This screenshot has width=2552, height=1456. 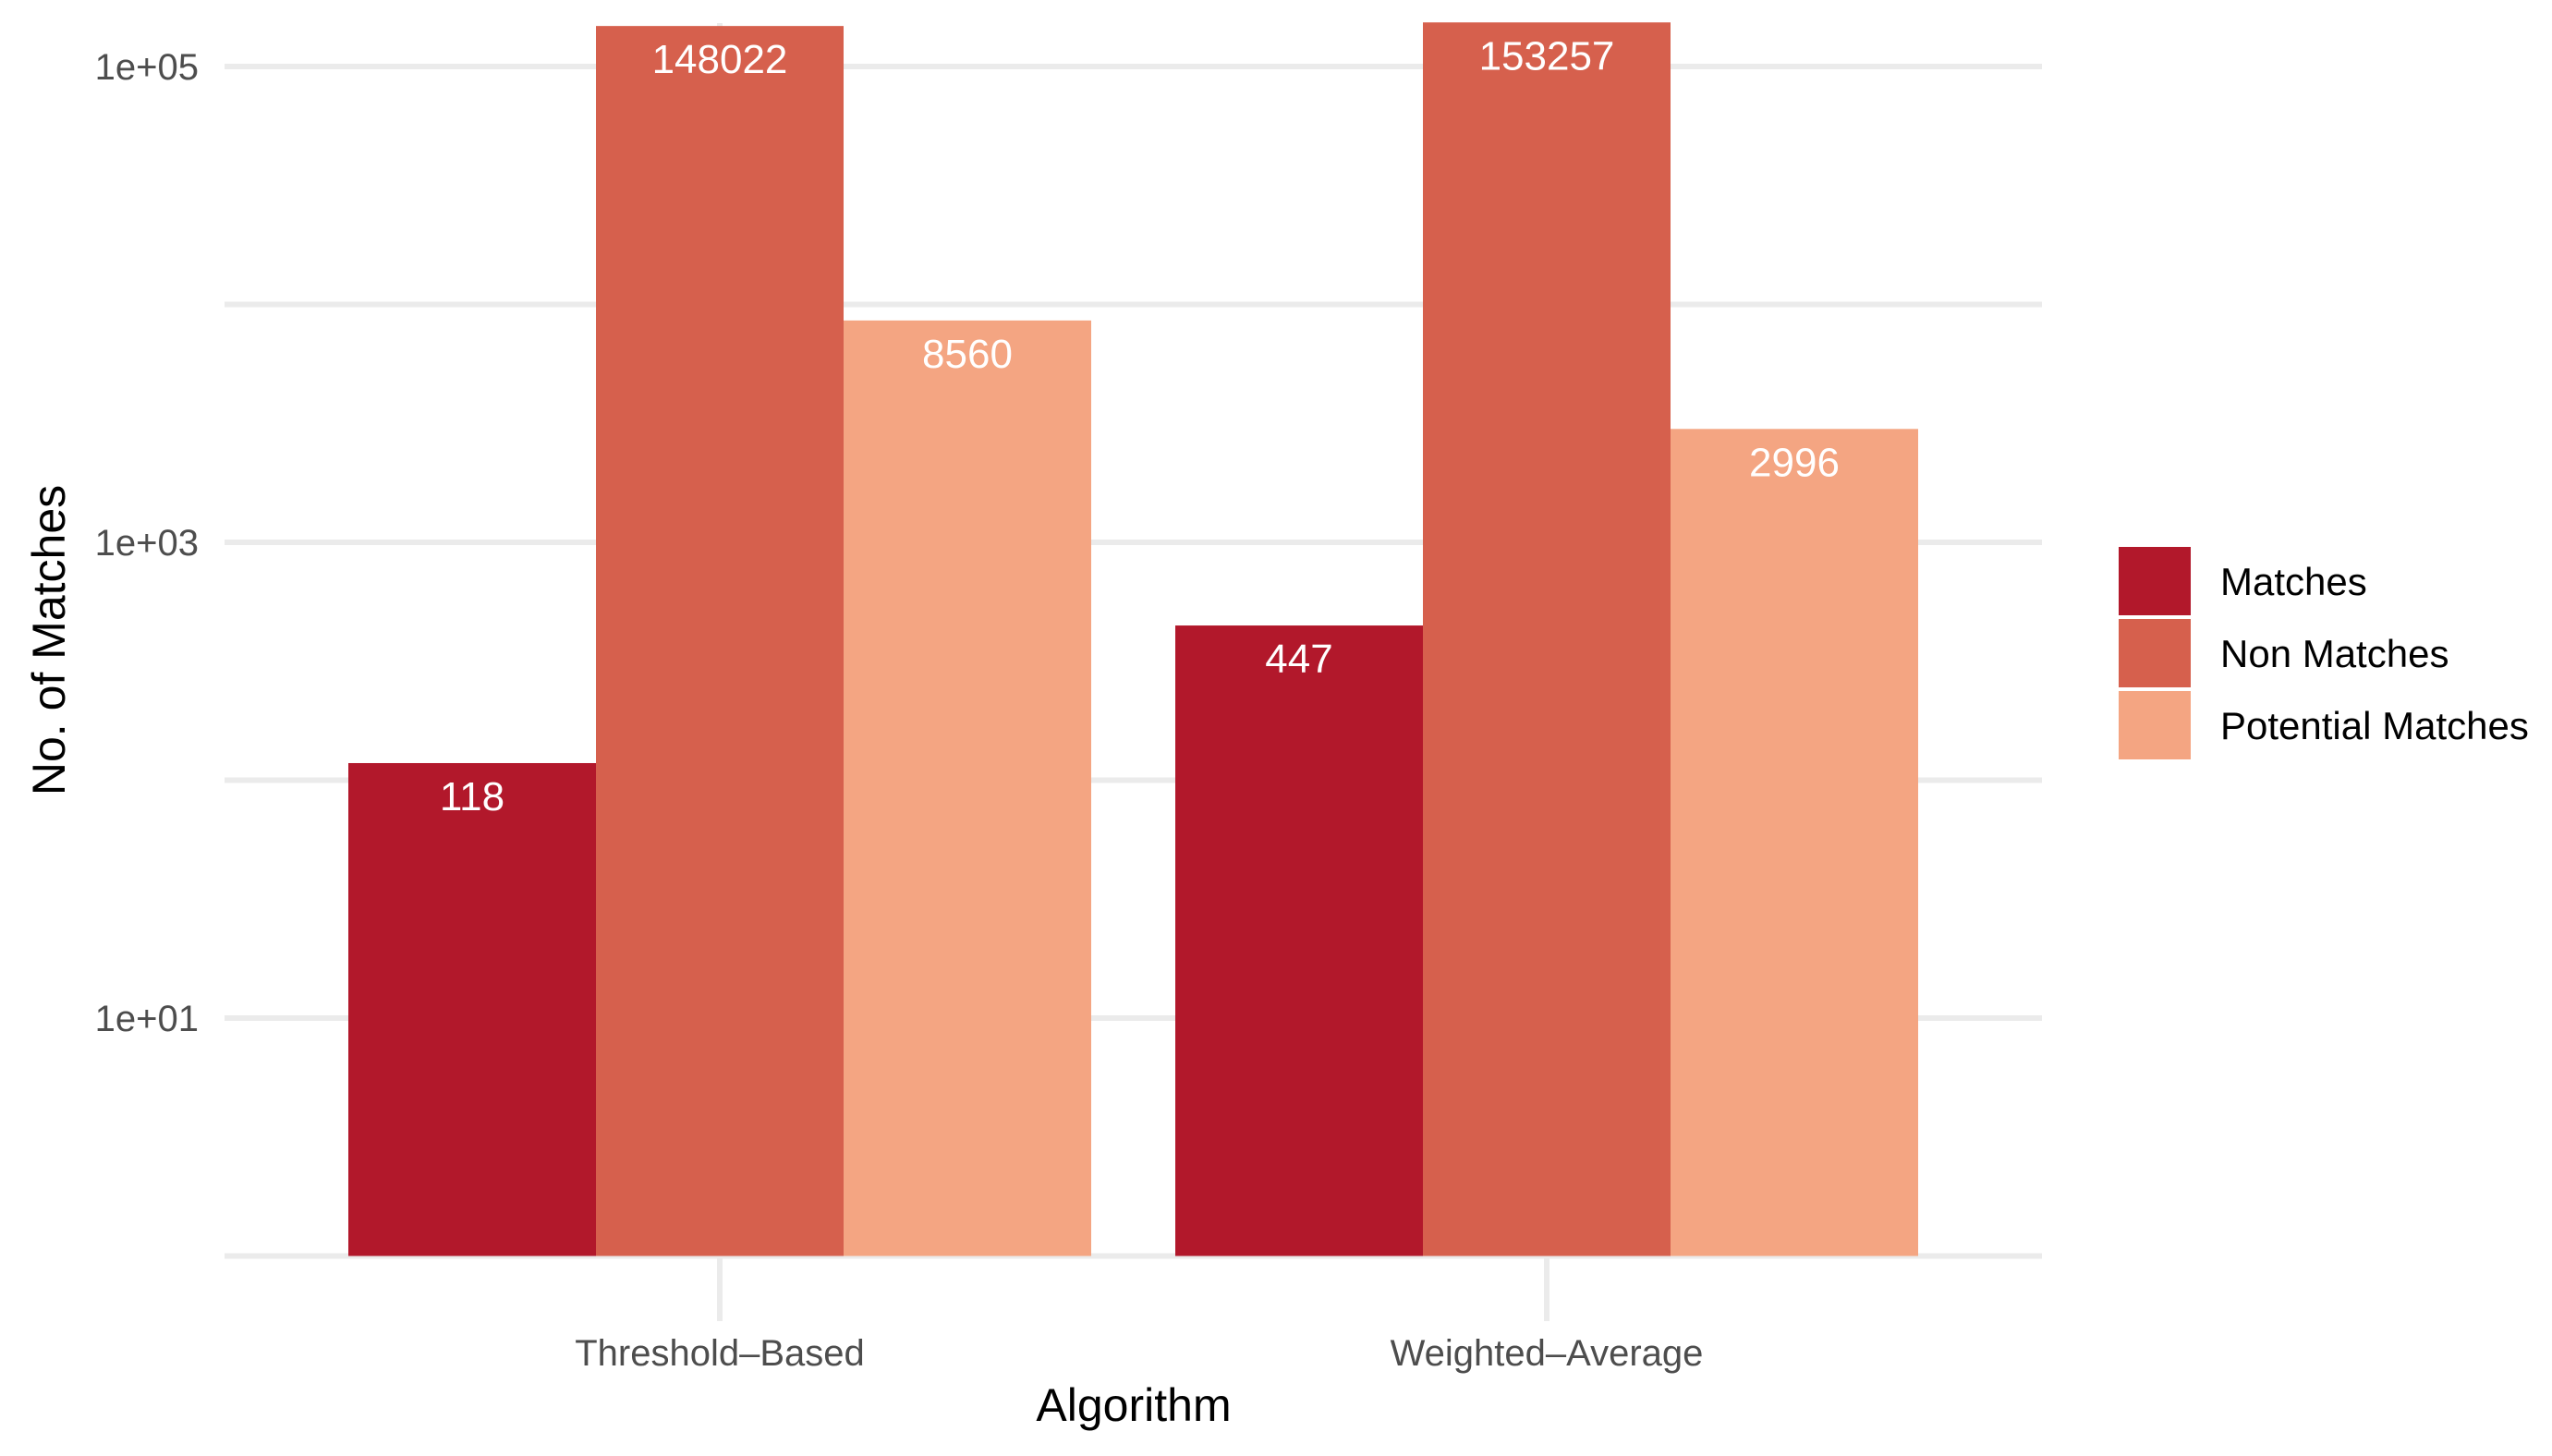 I want to click on legend-label: Potential Matches, so click(x=2374, y=725).